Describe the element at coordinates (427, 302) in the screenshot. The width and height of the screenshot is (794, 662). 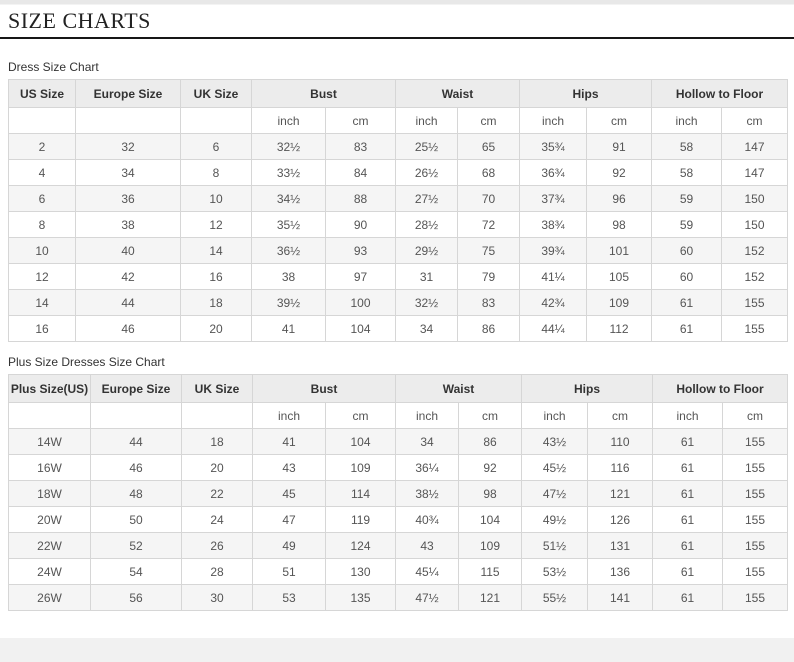
I see `table-cell: 32½` at that location.